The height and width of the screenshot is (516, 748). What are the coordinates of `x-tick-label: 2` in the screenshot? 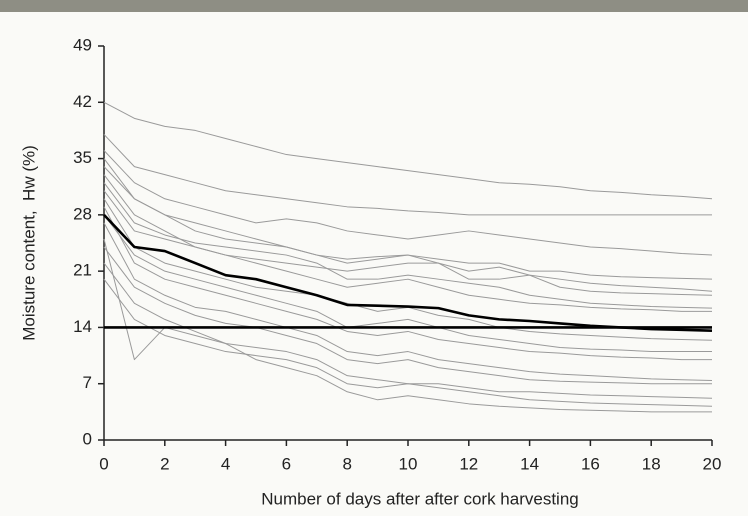 It's located at (164, 463).